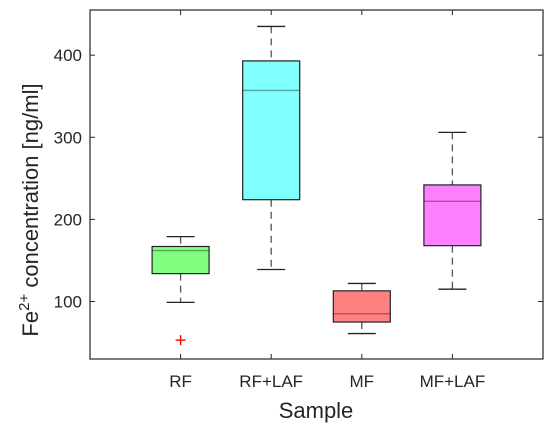 The height and width of the screenshot is (431, 550). I want to click on x-tick-label: MF+LAF, so click(453, 381).